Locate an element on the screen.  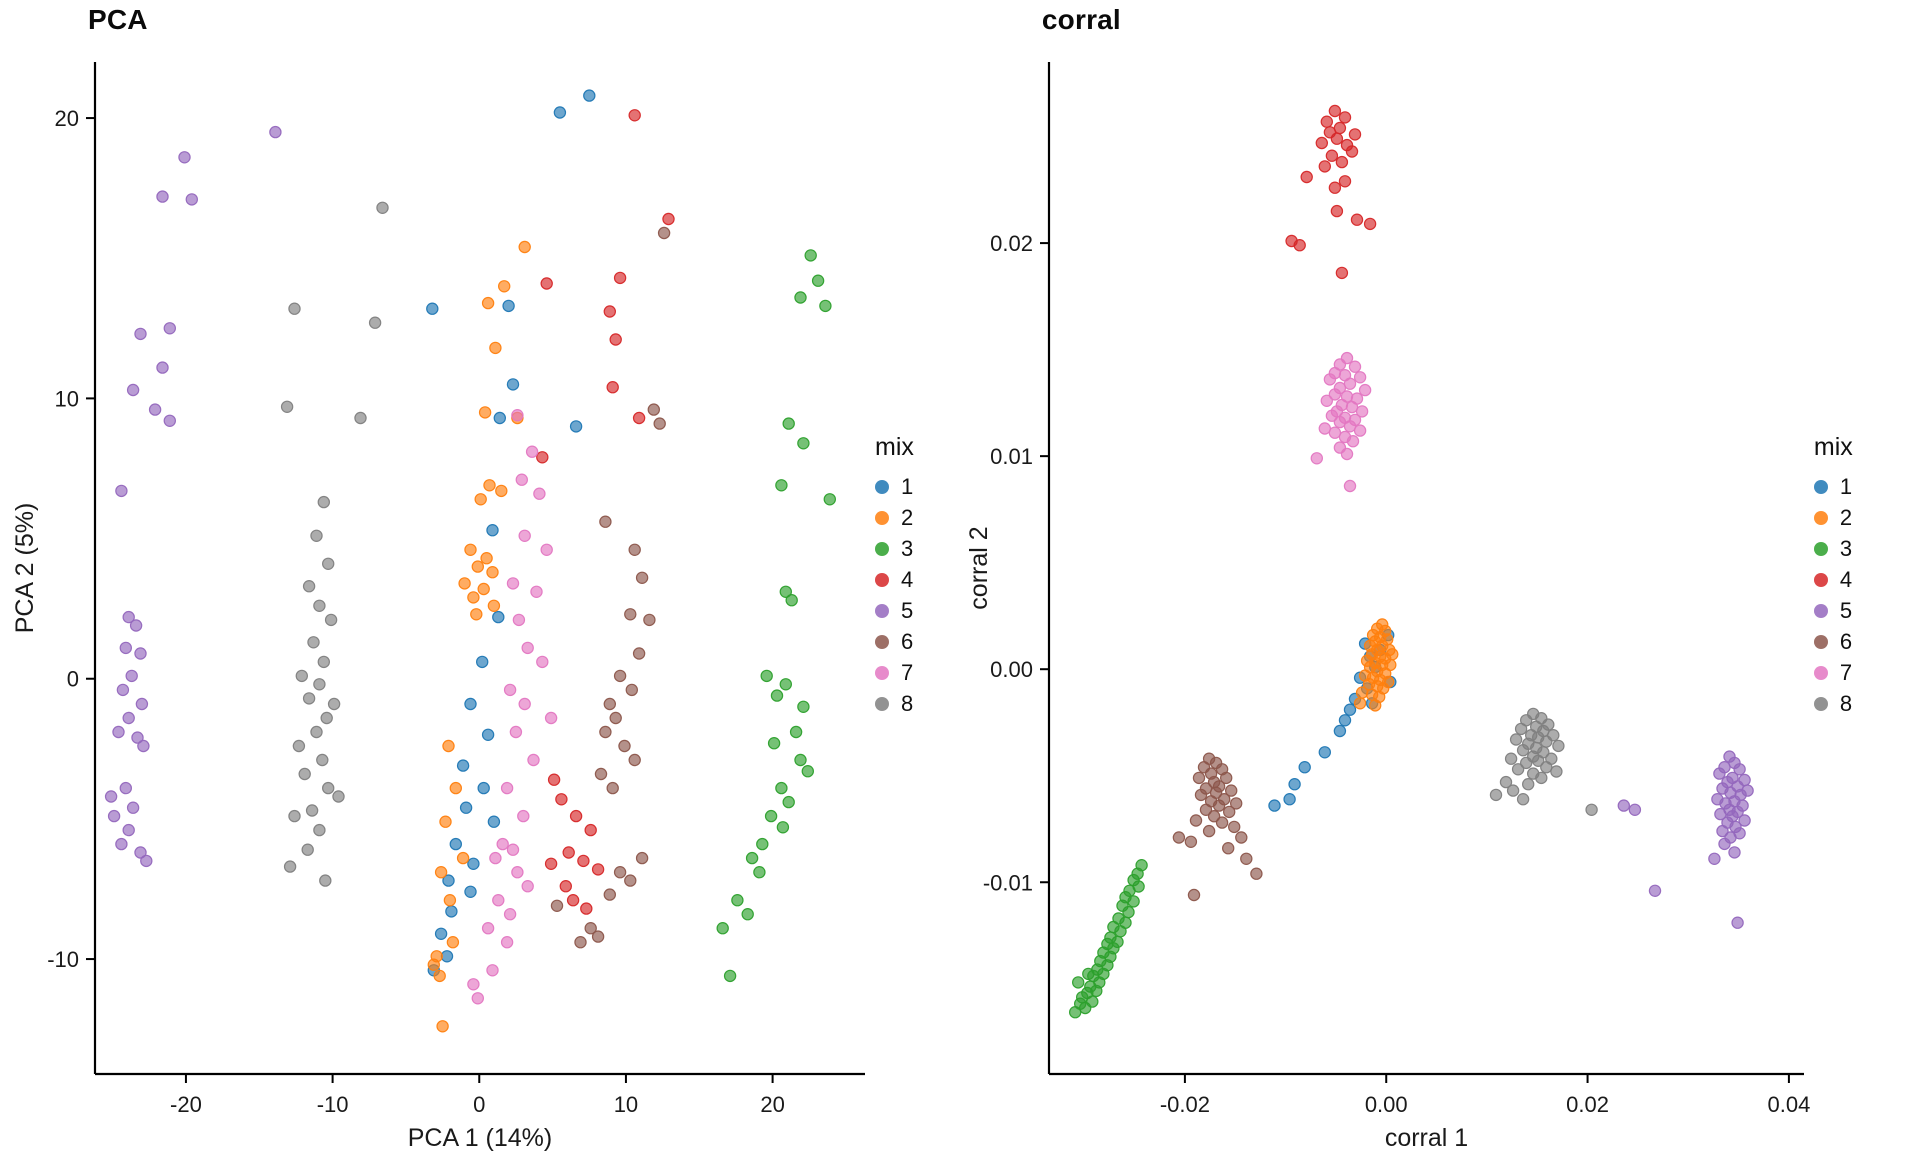
legend-item-6: 6 is located at coordinates (894, 642).